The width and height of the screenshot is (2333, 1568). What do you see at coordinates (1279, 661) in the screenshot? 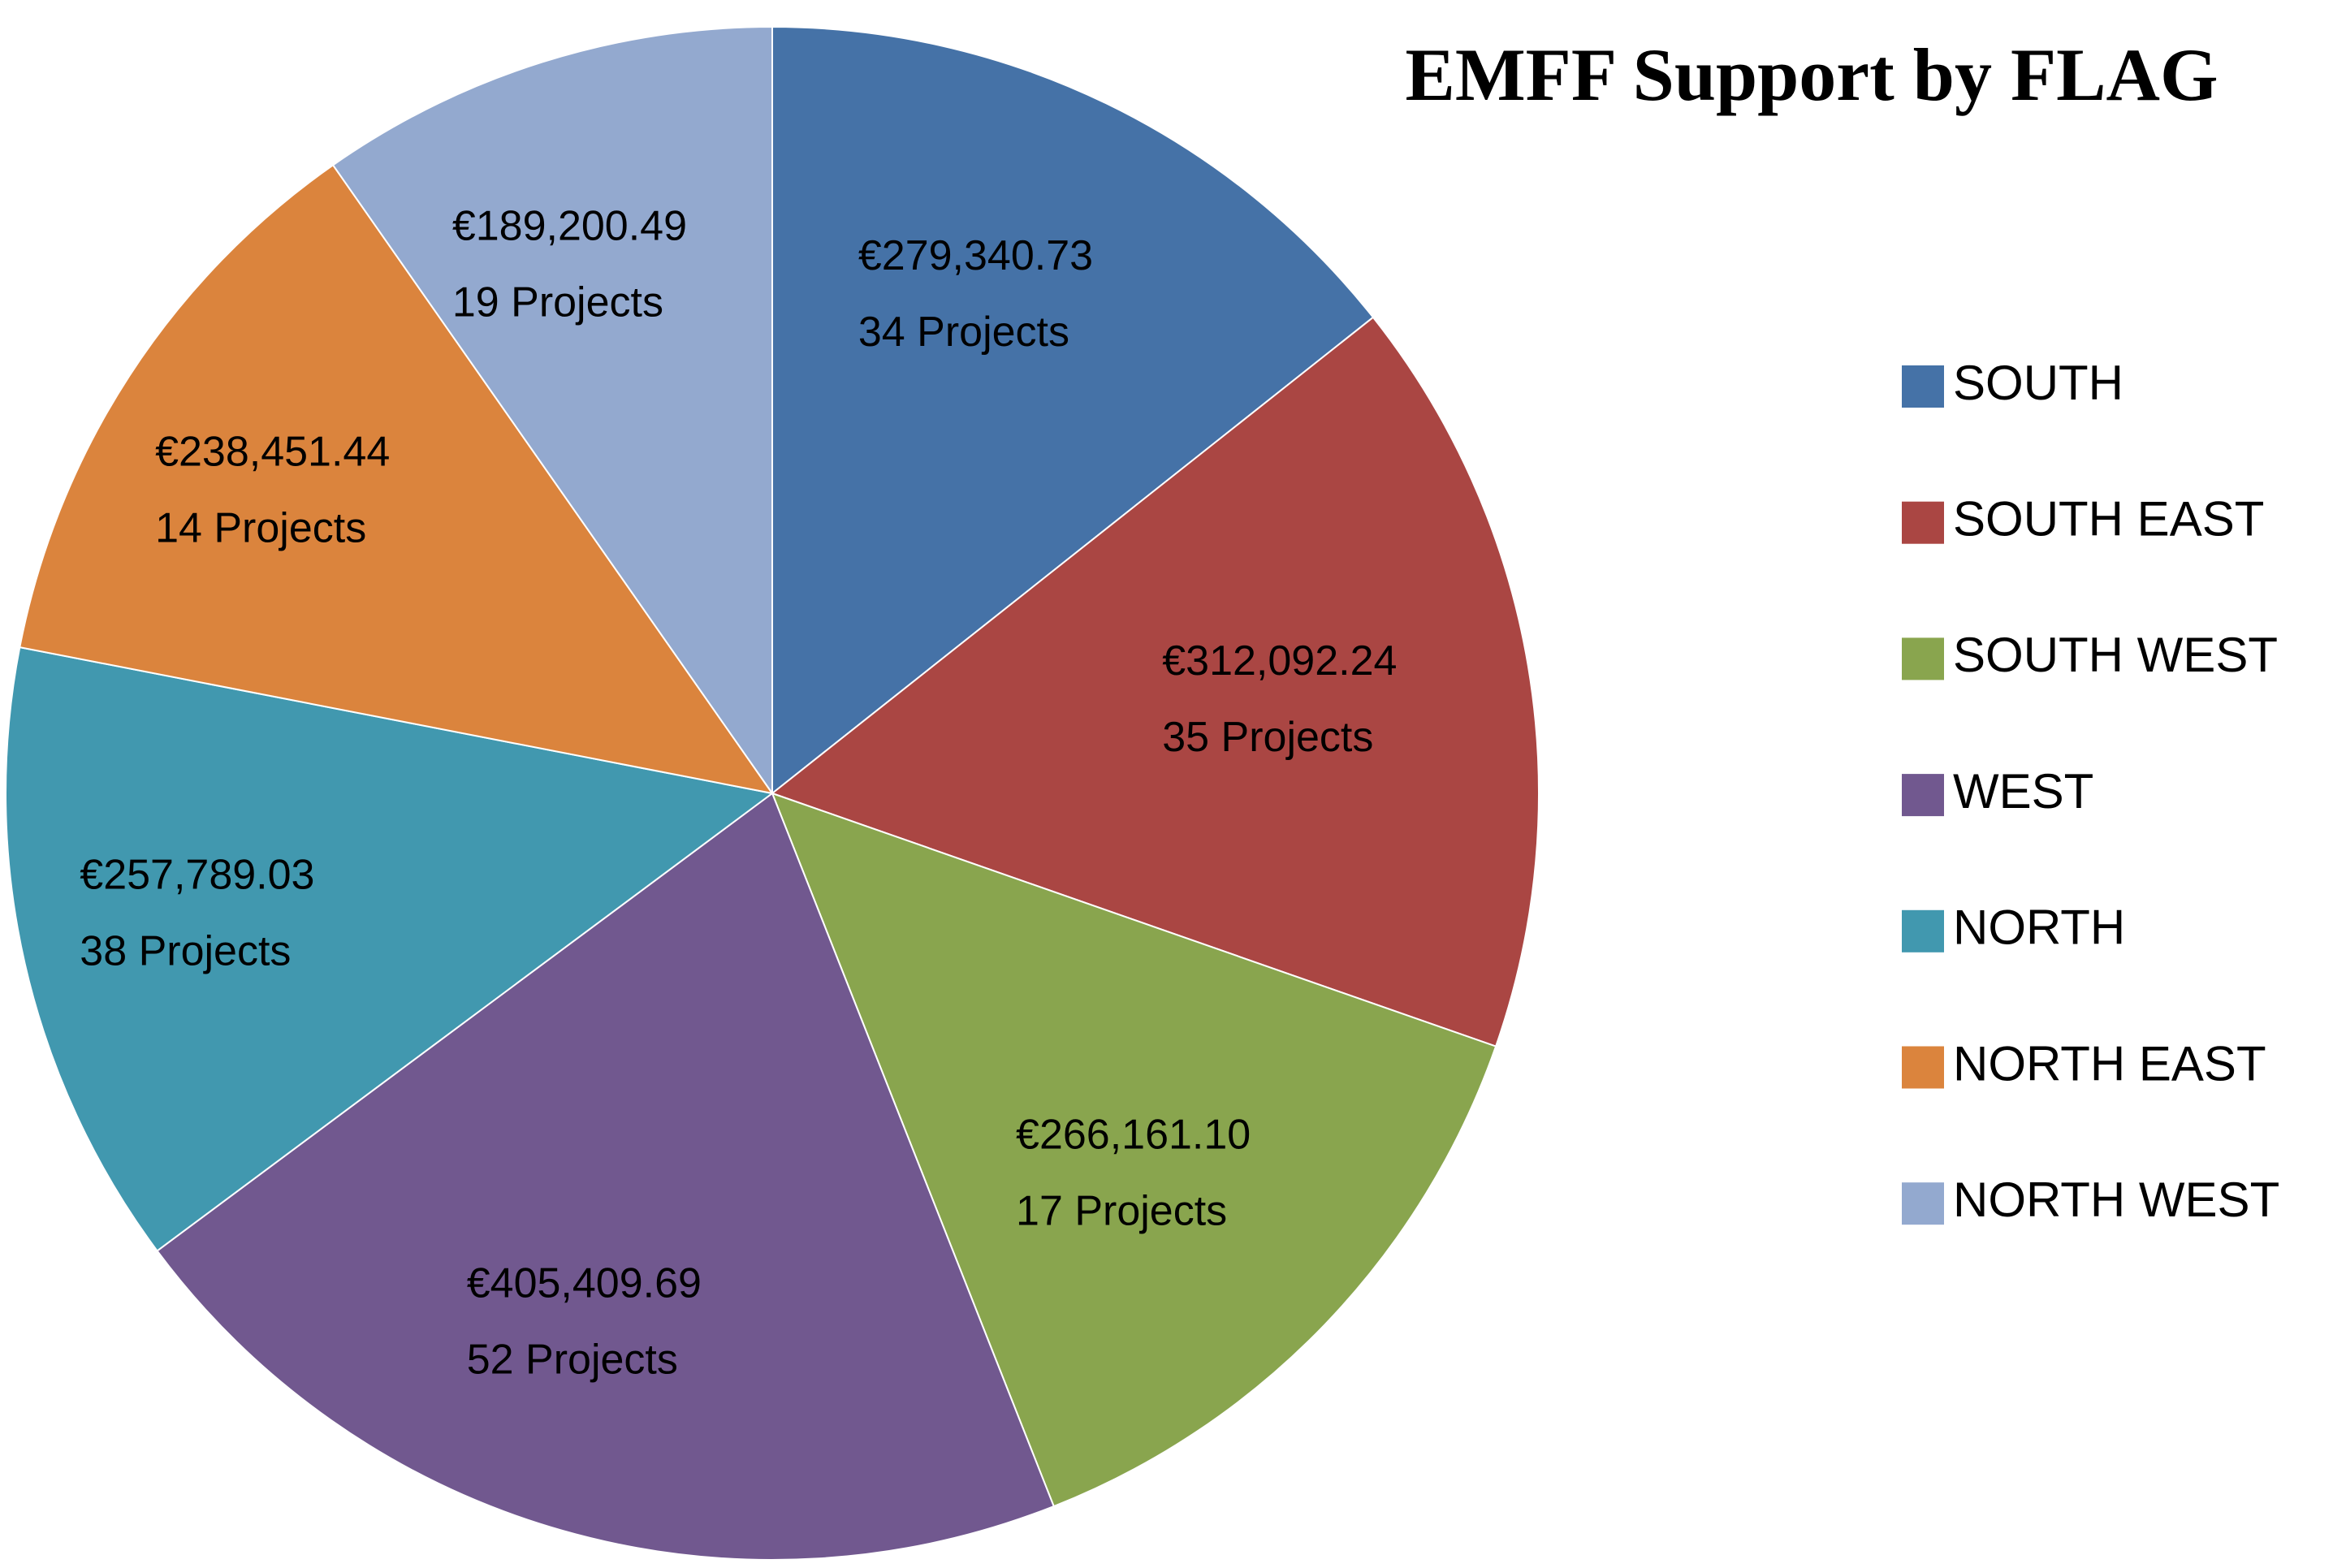
I see `slice-value-label: €312,092.24` at bounding box center [1279, 661].